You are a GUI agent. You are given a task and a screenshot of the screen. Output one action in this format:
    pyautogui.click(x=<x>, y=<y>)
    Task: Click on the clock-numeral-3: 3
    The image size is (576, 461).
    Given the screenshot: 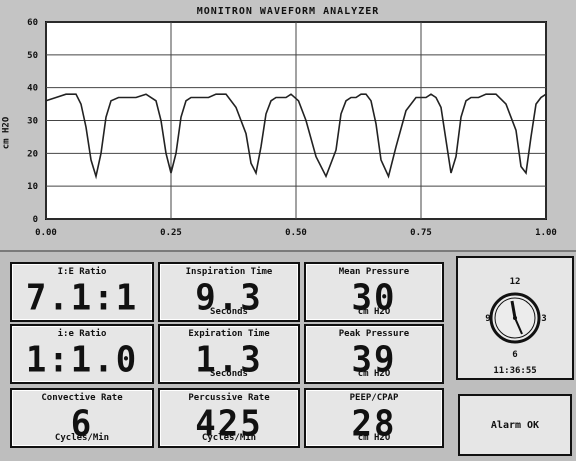 What is the action you would take?
    pyautogui.click(x=543, y=319)
    